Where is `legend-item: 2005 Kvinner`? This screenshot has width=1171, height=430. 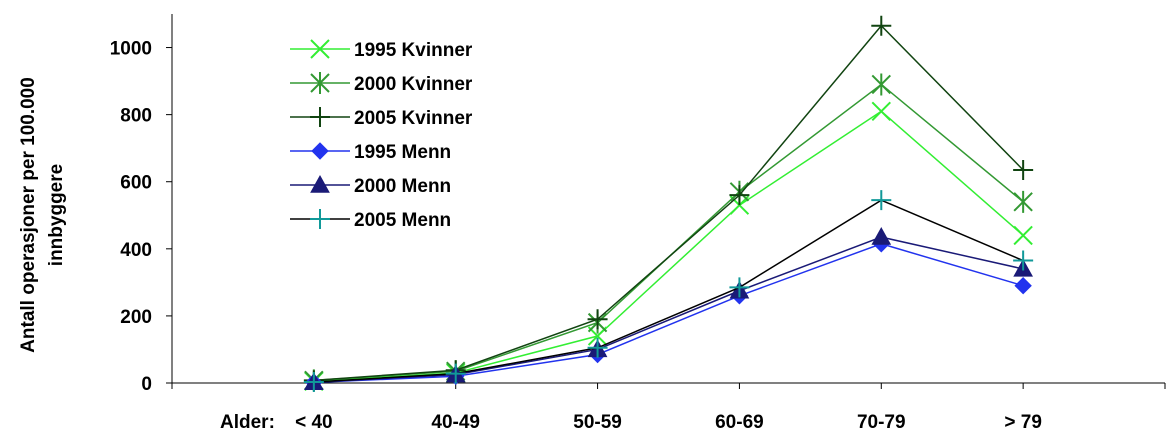 legend-item: 2005 Kvinner is located at coordinates (381, 118).